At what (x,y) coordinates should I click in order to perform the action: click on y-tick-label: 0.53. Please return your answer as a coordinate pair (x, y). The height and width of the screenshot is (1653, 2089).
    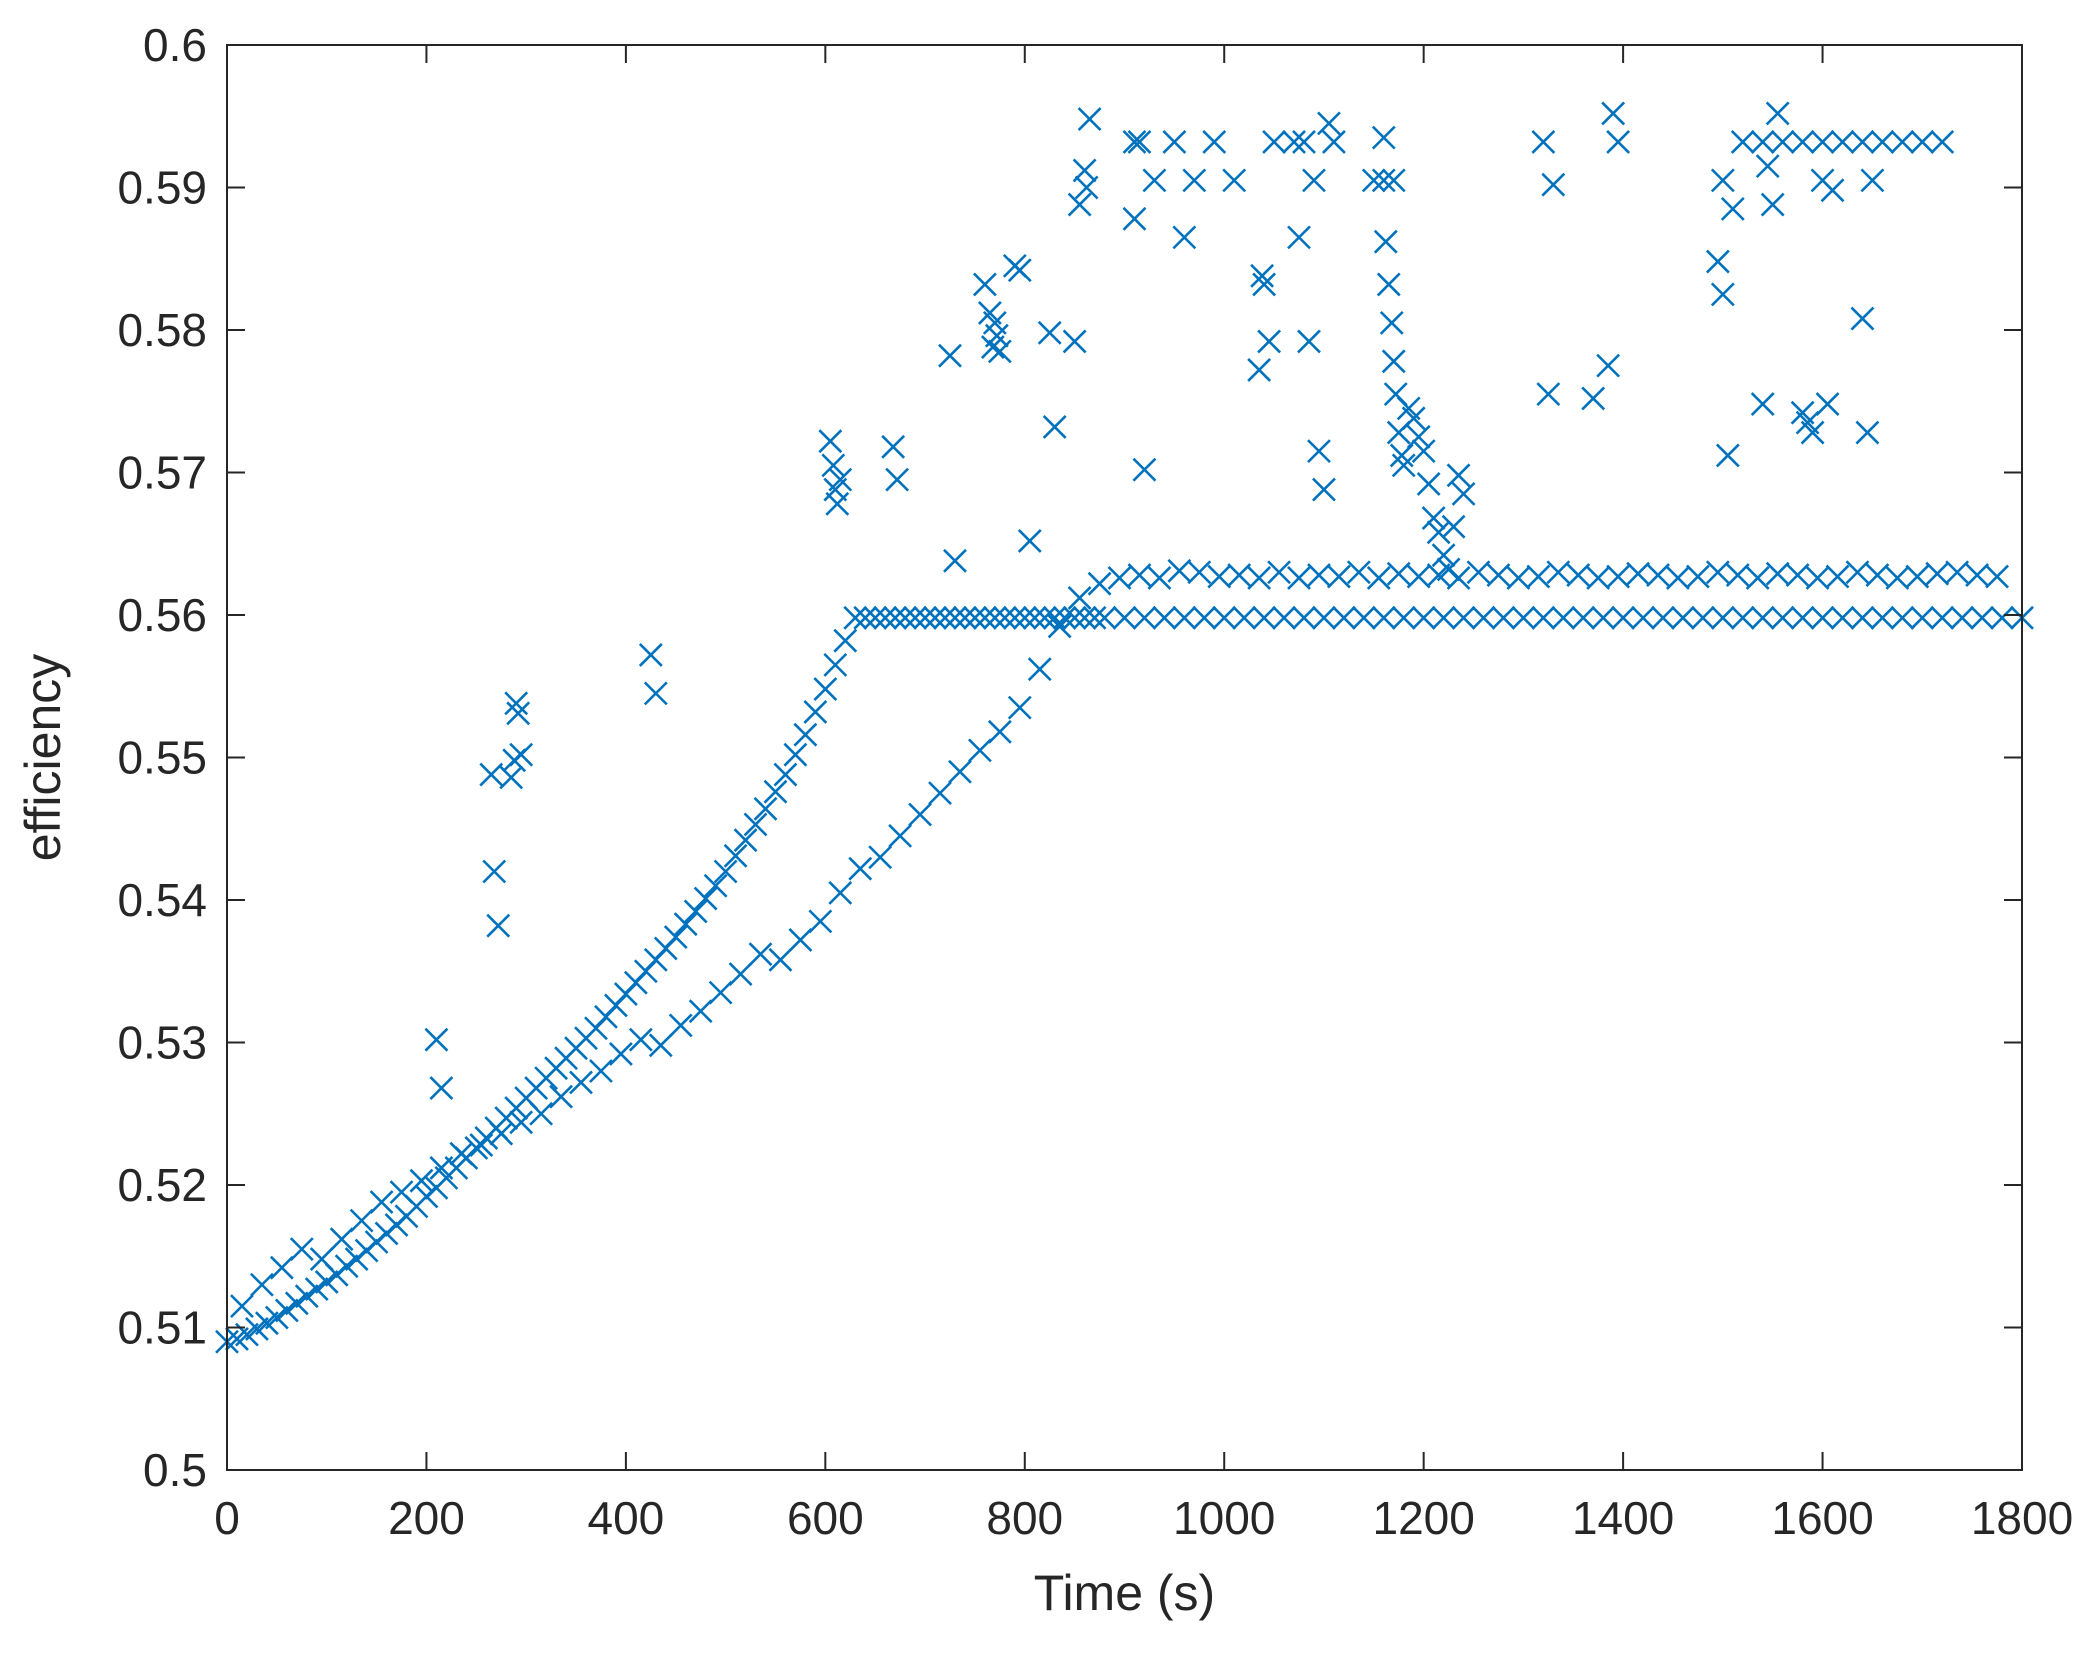
    Looking at the image, I should click on (162, 1043).